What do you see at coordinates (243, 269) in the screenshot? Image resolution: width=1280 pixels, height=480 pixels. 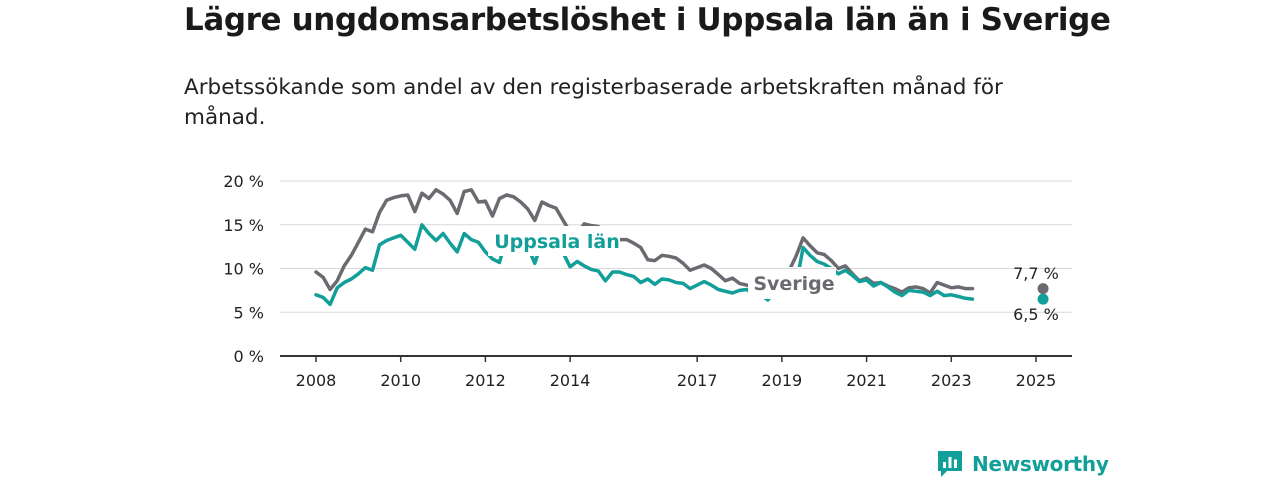 I see `y-tick-label: 10 %` at bounding box center [243, 269].